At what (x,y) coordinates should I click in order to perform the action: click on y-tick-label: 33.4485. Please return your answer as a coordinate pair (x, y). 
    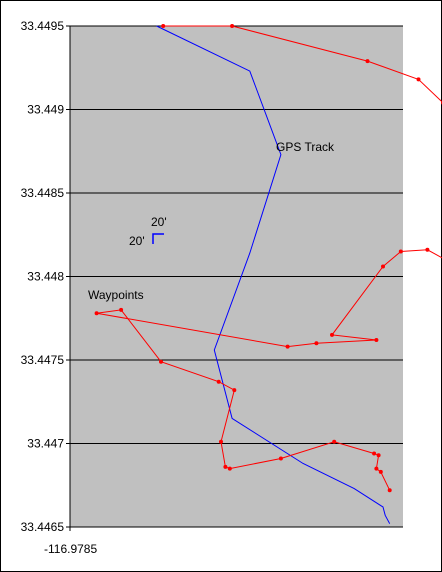
    Looking at the image, I should click on (43, 193).